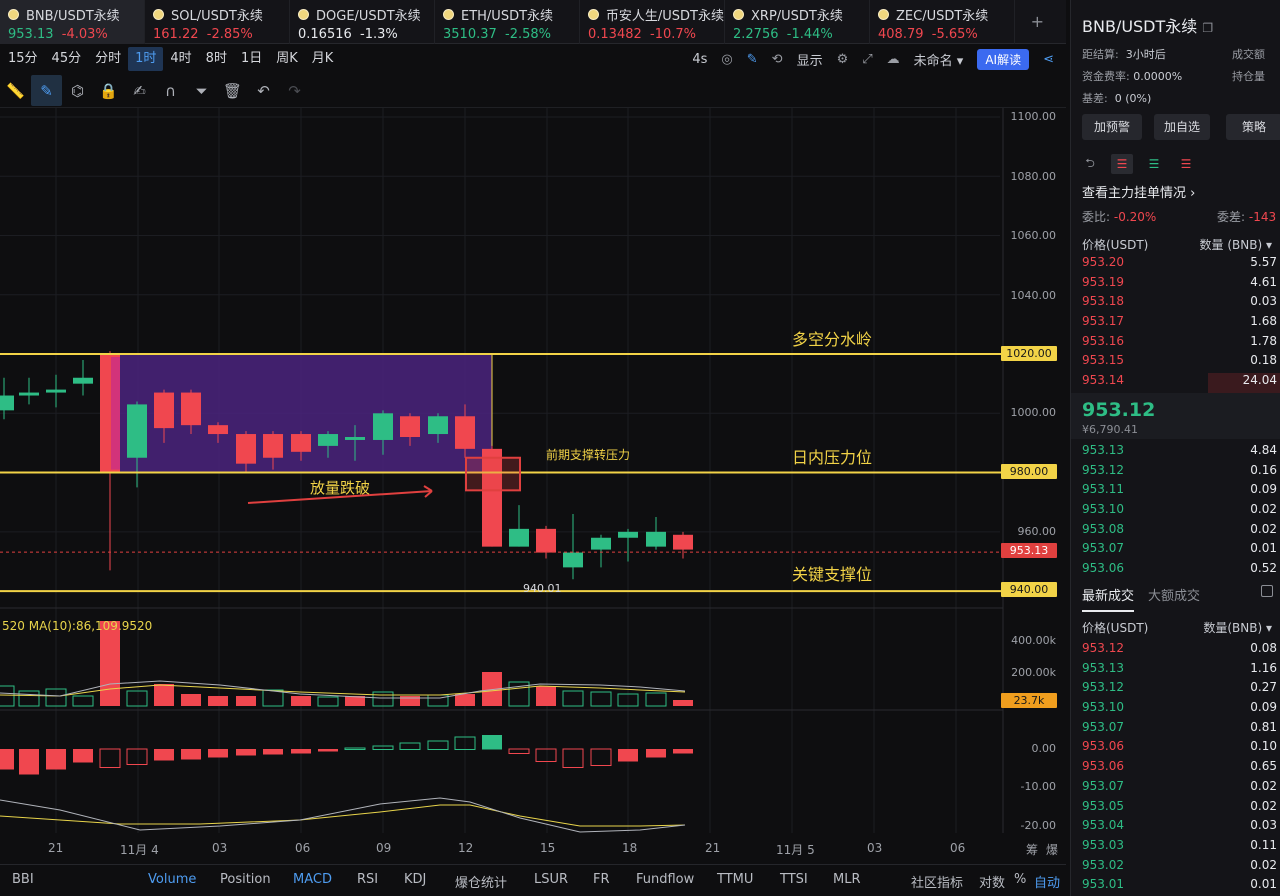 This screenshot has width=1280, height=896. What do you see at coordinates (1179, 551) in the screenshot?
I see `orderbook-row: 953.07 0.01` at bounding box center [1179, 551].